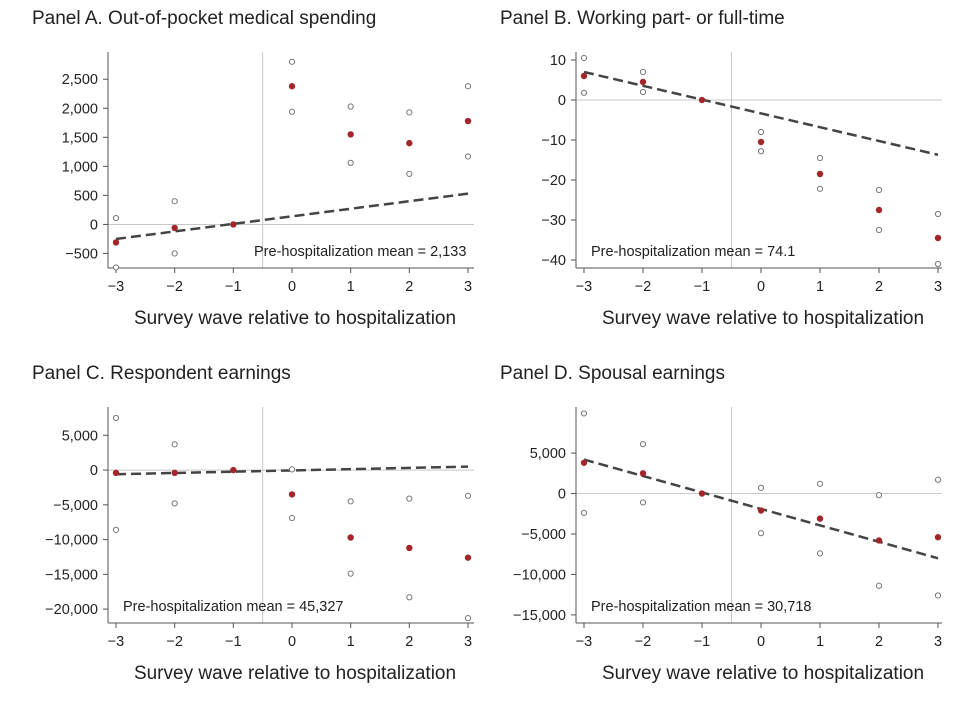 This screenshot has width=974, height=707. What do you see at coordinates (161, 373) in the screenshot?
I see `panel-c-title: Panel C. Respondent earnings` at bounding box center [161, 373].